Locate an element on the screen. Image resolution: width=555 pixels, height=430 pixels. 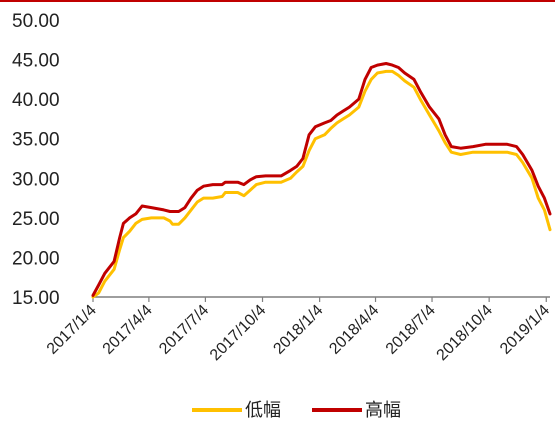
y-tick-label: 20.00 is located at coordinates (36, 258).